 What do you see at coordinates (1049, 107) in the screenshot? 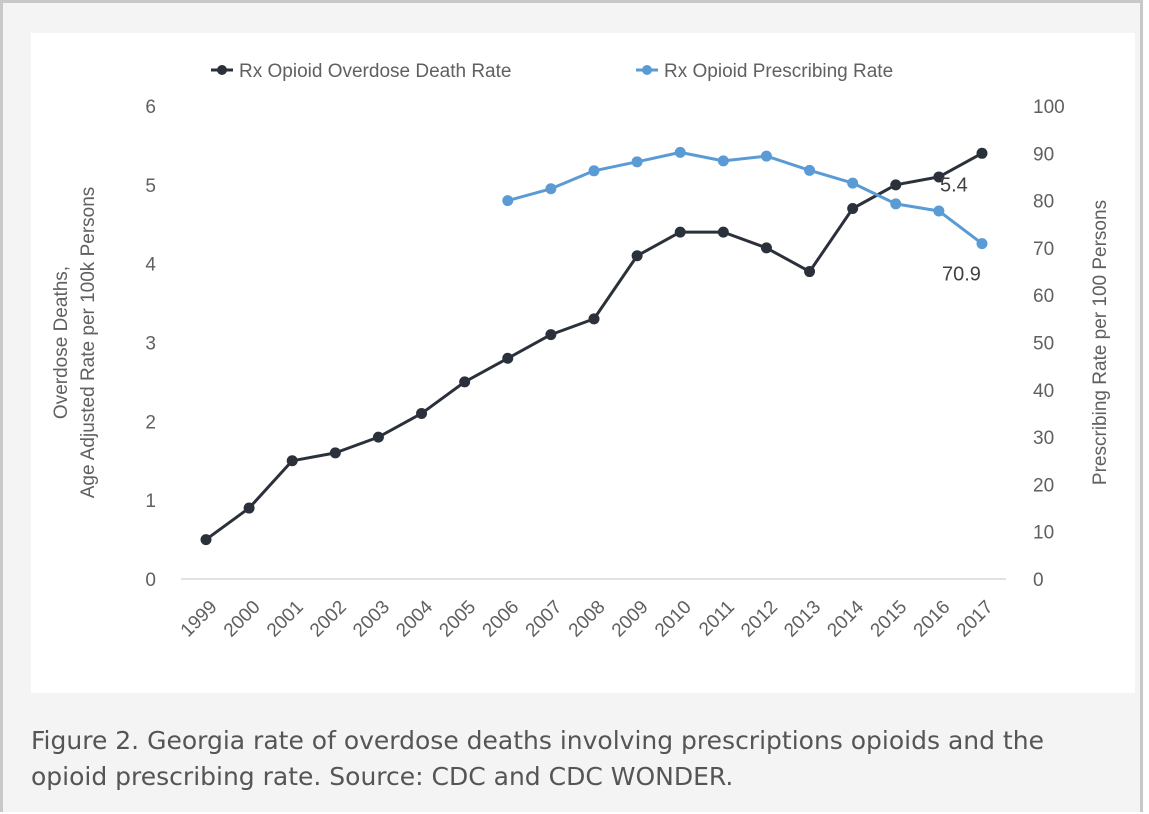
I see `right-tick-label: 100` at bounding box center [1049, 107].